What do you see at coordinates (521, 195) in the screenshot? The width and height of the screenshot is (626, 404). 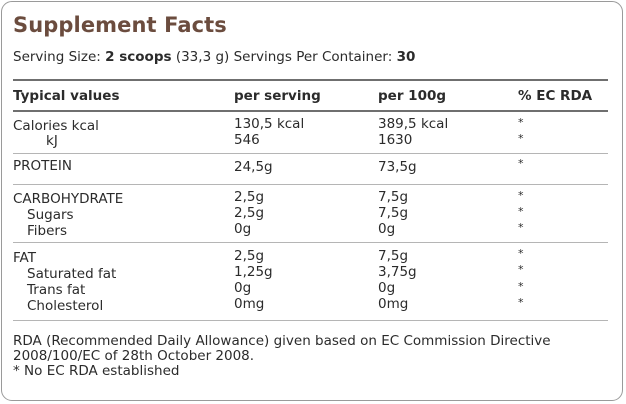 I see `cell-carbohydrate-rda: *` at bounding box center [521, 195].